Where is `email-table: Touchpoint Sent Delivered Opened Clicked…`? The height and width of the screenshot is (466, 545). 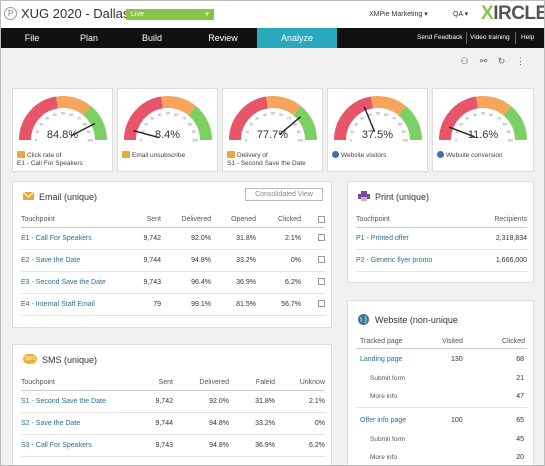
email-table: Touchpoint Sent Delivered Opened Clicked… is located at coordinates (173, 264).